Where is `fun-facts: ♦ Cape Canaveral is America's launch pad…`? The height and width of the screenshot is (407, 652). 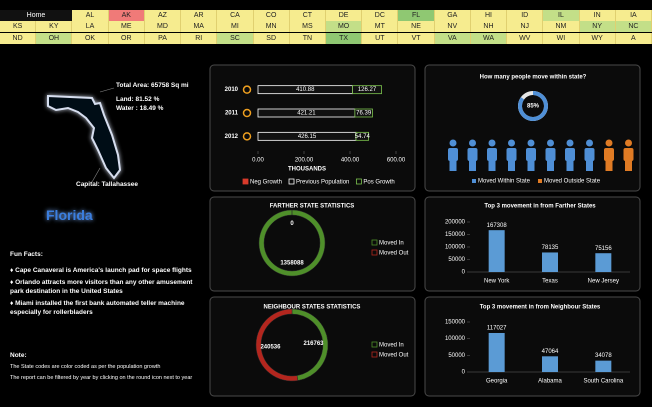 fun-facts: ♦ Cape Canaveral is America's launch pad… is located at coordinates (107, 291).